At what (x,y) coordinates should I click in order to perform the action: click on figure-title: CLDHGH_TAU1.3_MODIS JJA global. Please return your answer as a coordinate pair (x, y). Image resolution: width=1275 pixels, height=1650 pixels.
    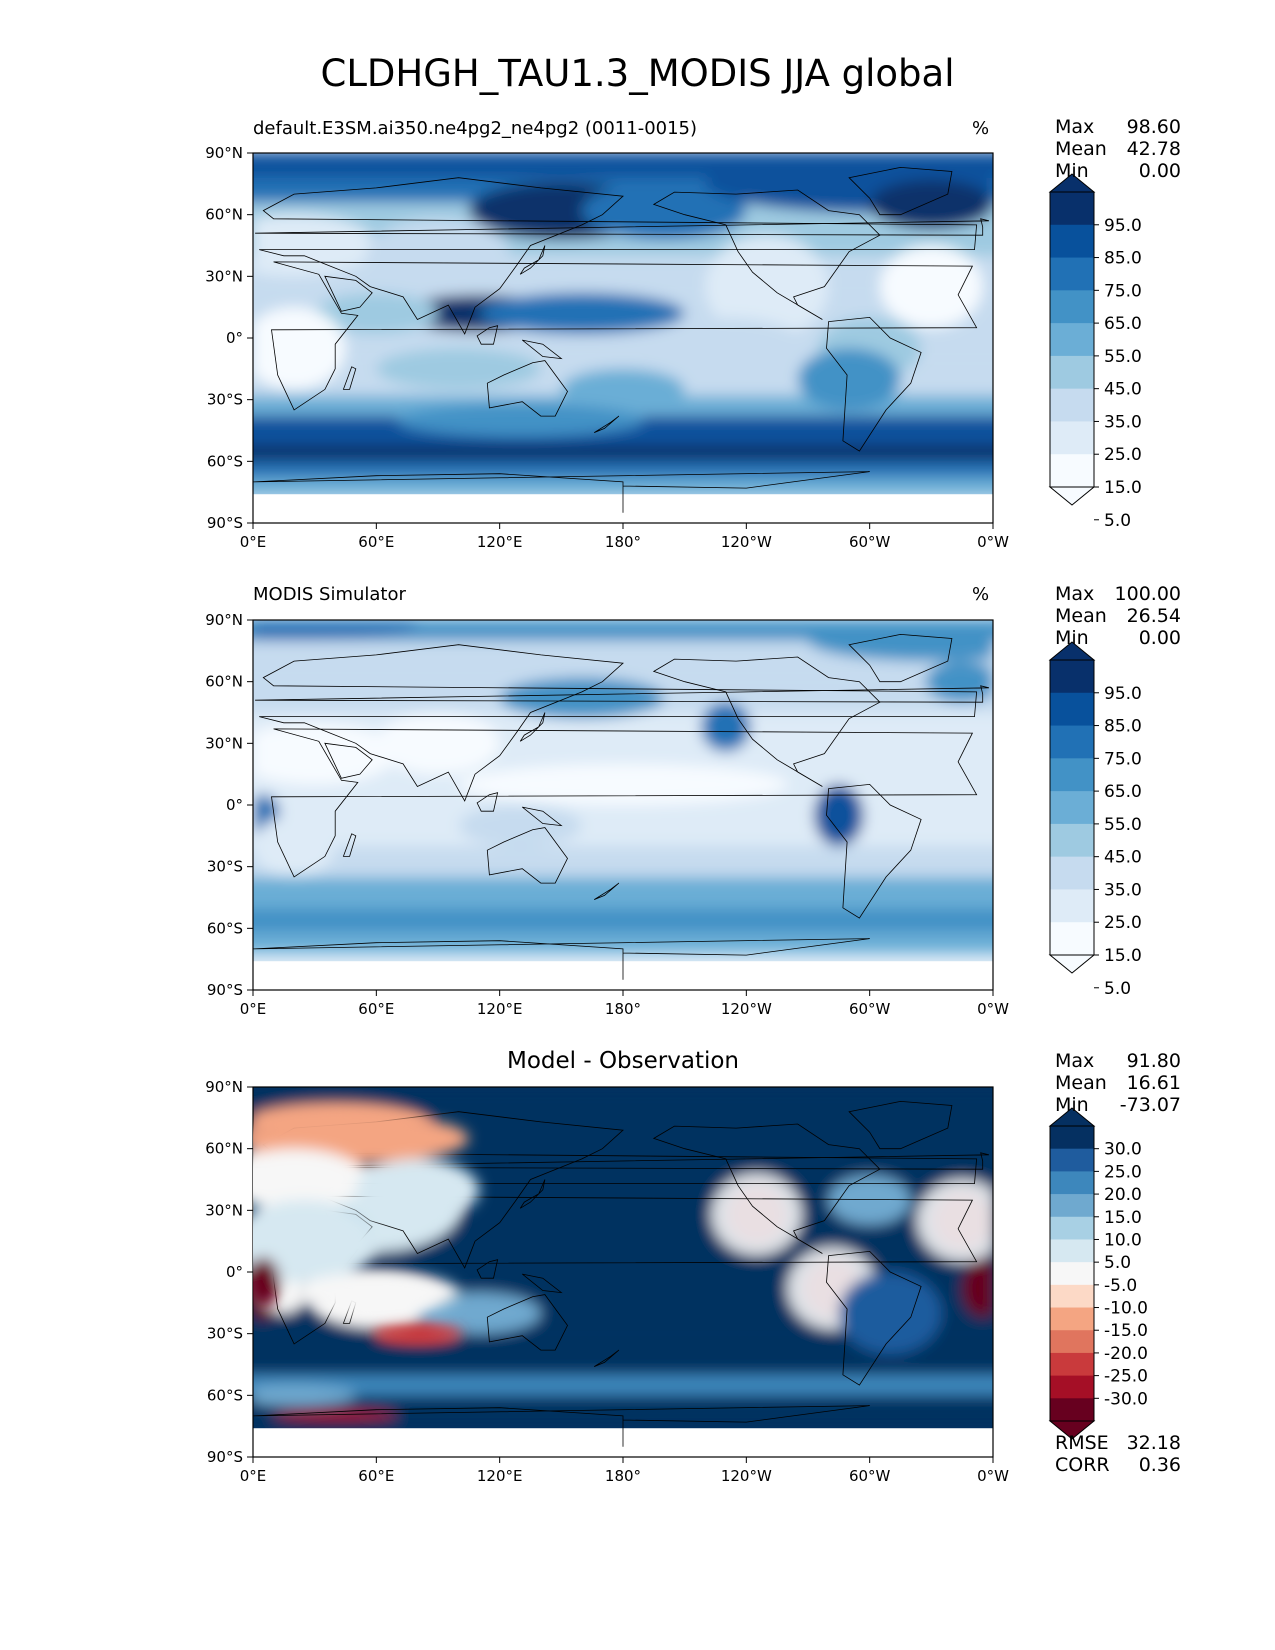
    Looking at the image, I should click on (637, 73).